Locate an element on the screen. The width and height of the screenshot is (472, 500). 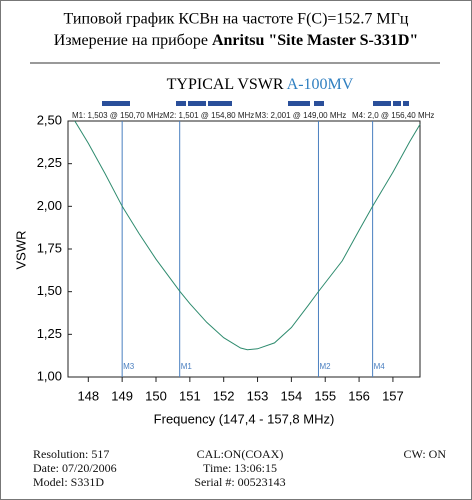
marker-name: M3 is located at coordinates (129, 366).